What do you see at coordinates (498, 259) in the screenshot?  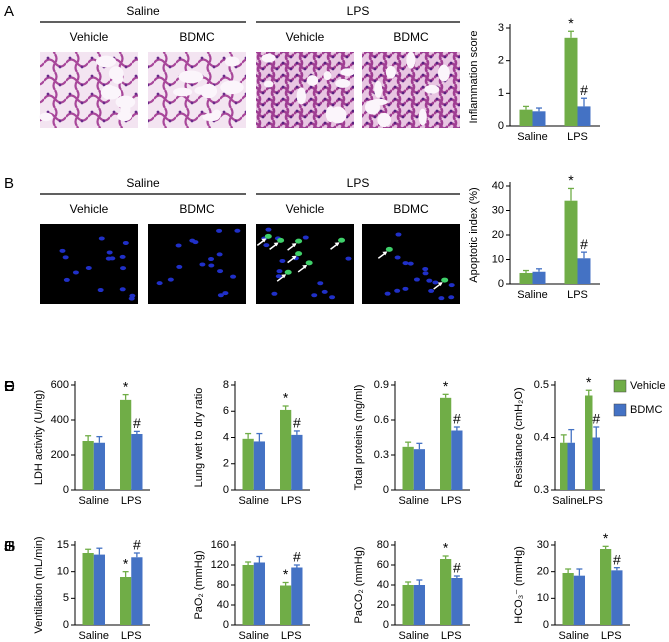 I see `y-tick-label: 10` at bounding box center [498, 259].